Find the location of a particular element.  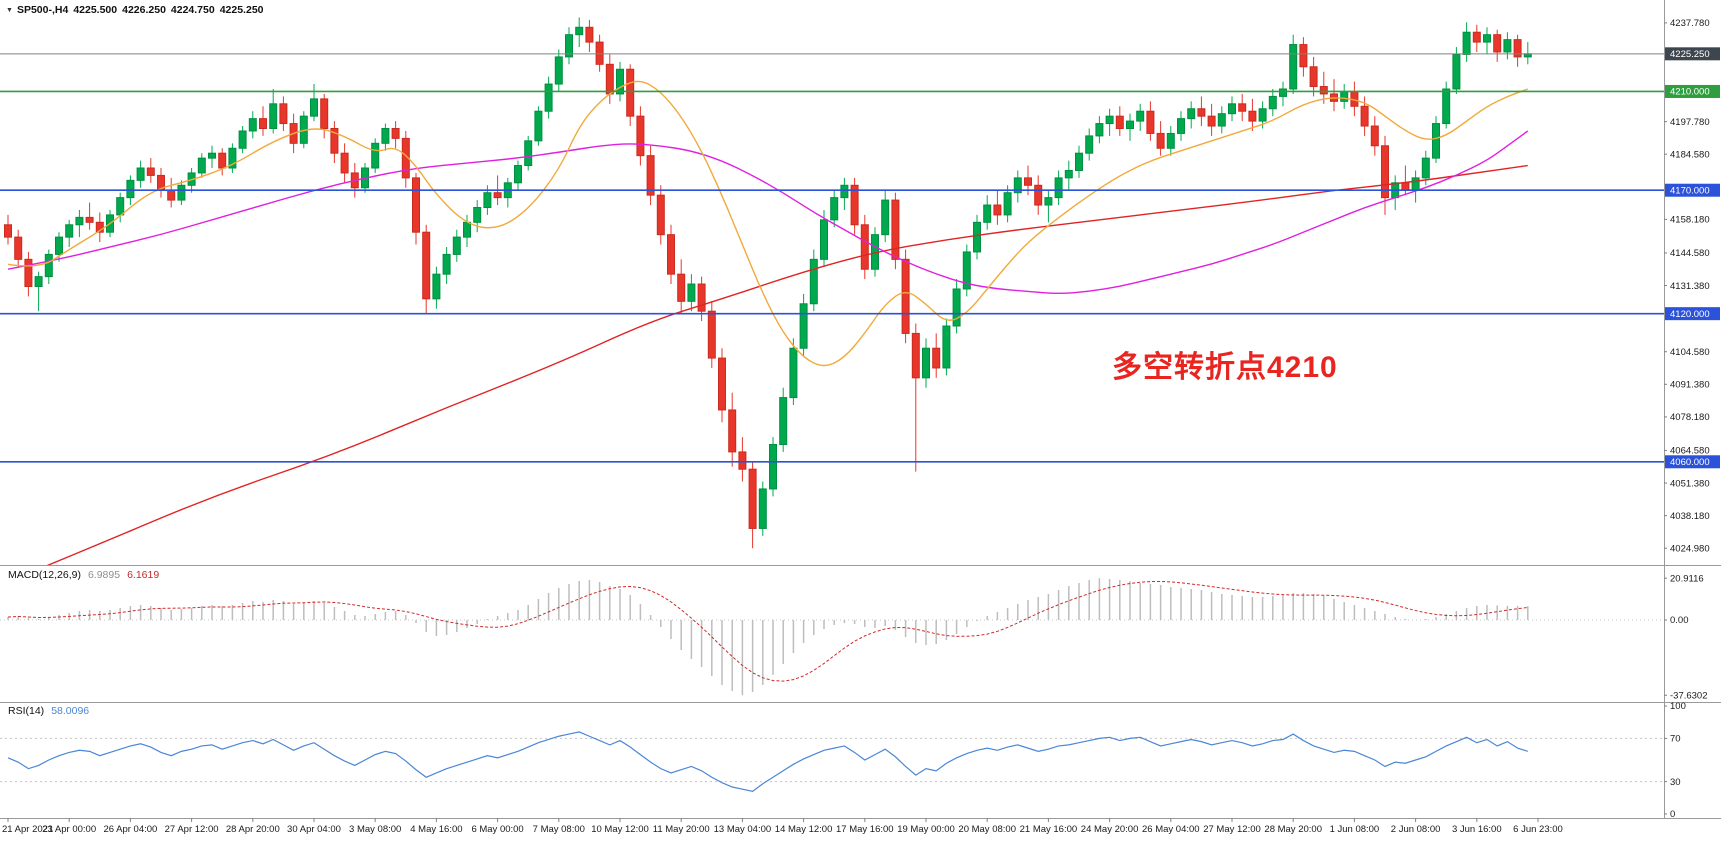

macd-axis-label: 20.9116 is located at coordinates (1687, 578).